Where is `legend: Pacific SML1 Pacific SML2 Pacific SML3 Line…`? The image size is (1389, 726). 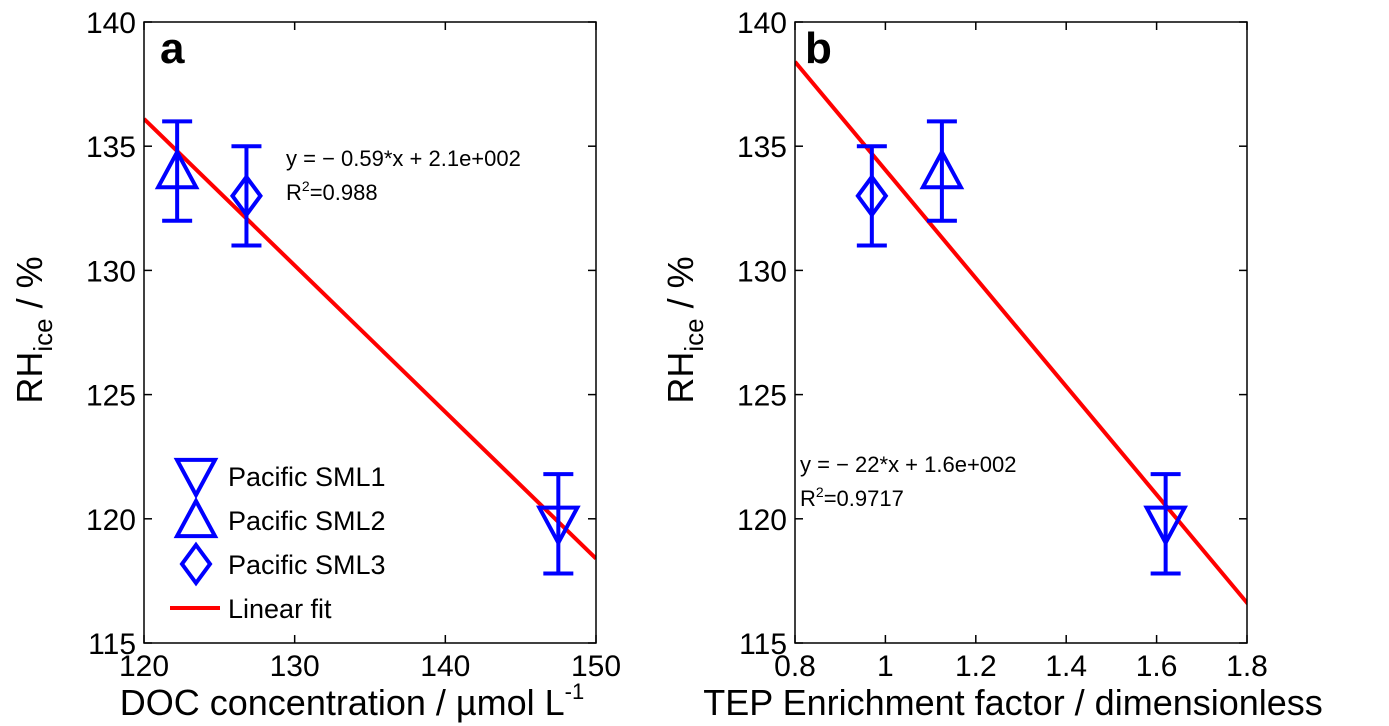 legend: Pacific SML1 Pacific SML2 Pacific SML3 Line… is located at coordinates (278, 540).